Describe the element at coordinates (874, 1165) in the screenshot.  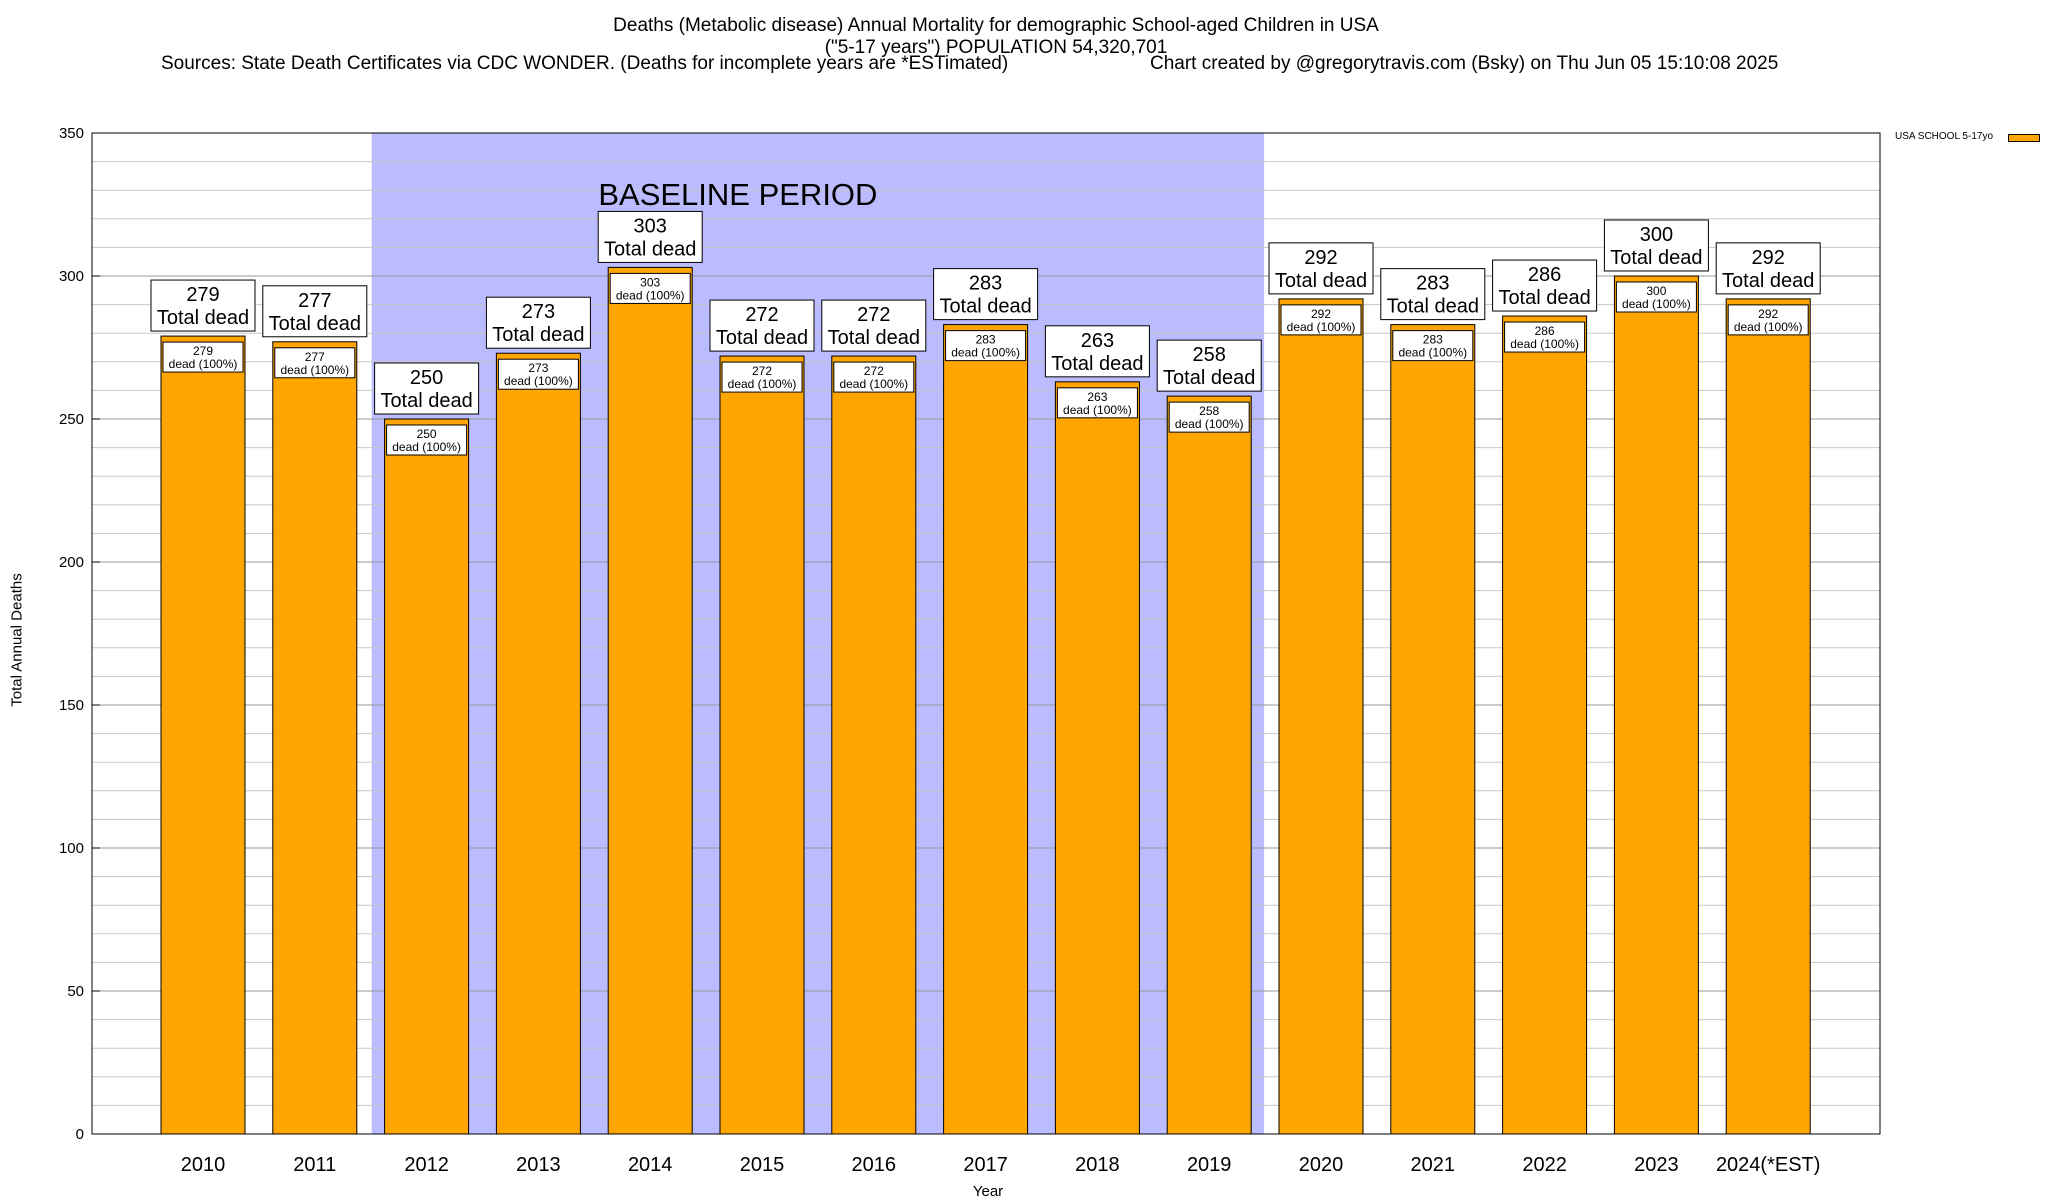
I see `x-tick-label: 2016` at that location.